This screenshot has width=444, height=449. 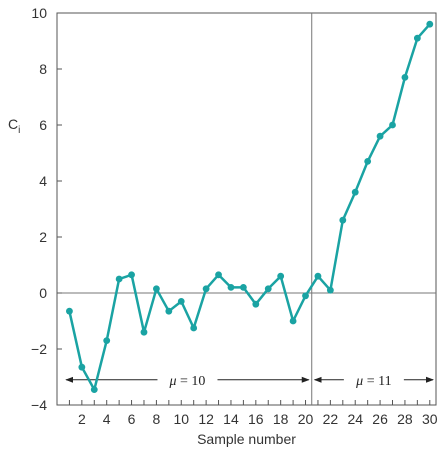 What do you see at coordinates (430, 419) in the screenshot?
I see `x-tick-label: 30` at bounding box center [430, 419].